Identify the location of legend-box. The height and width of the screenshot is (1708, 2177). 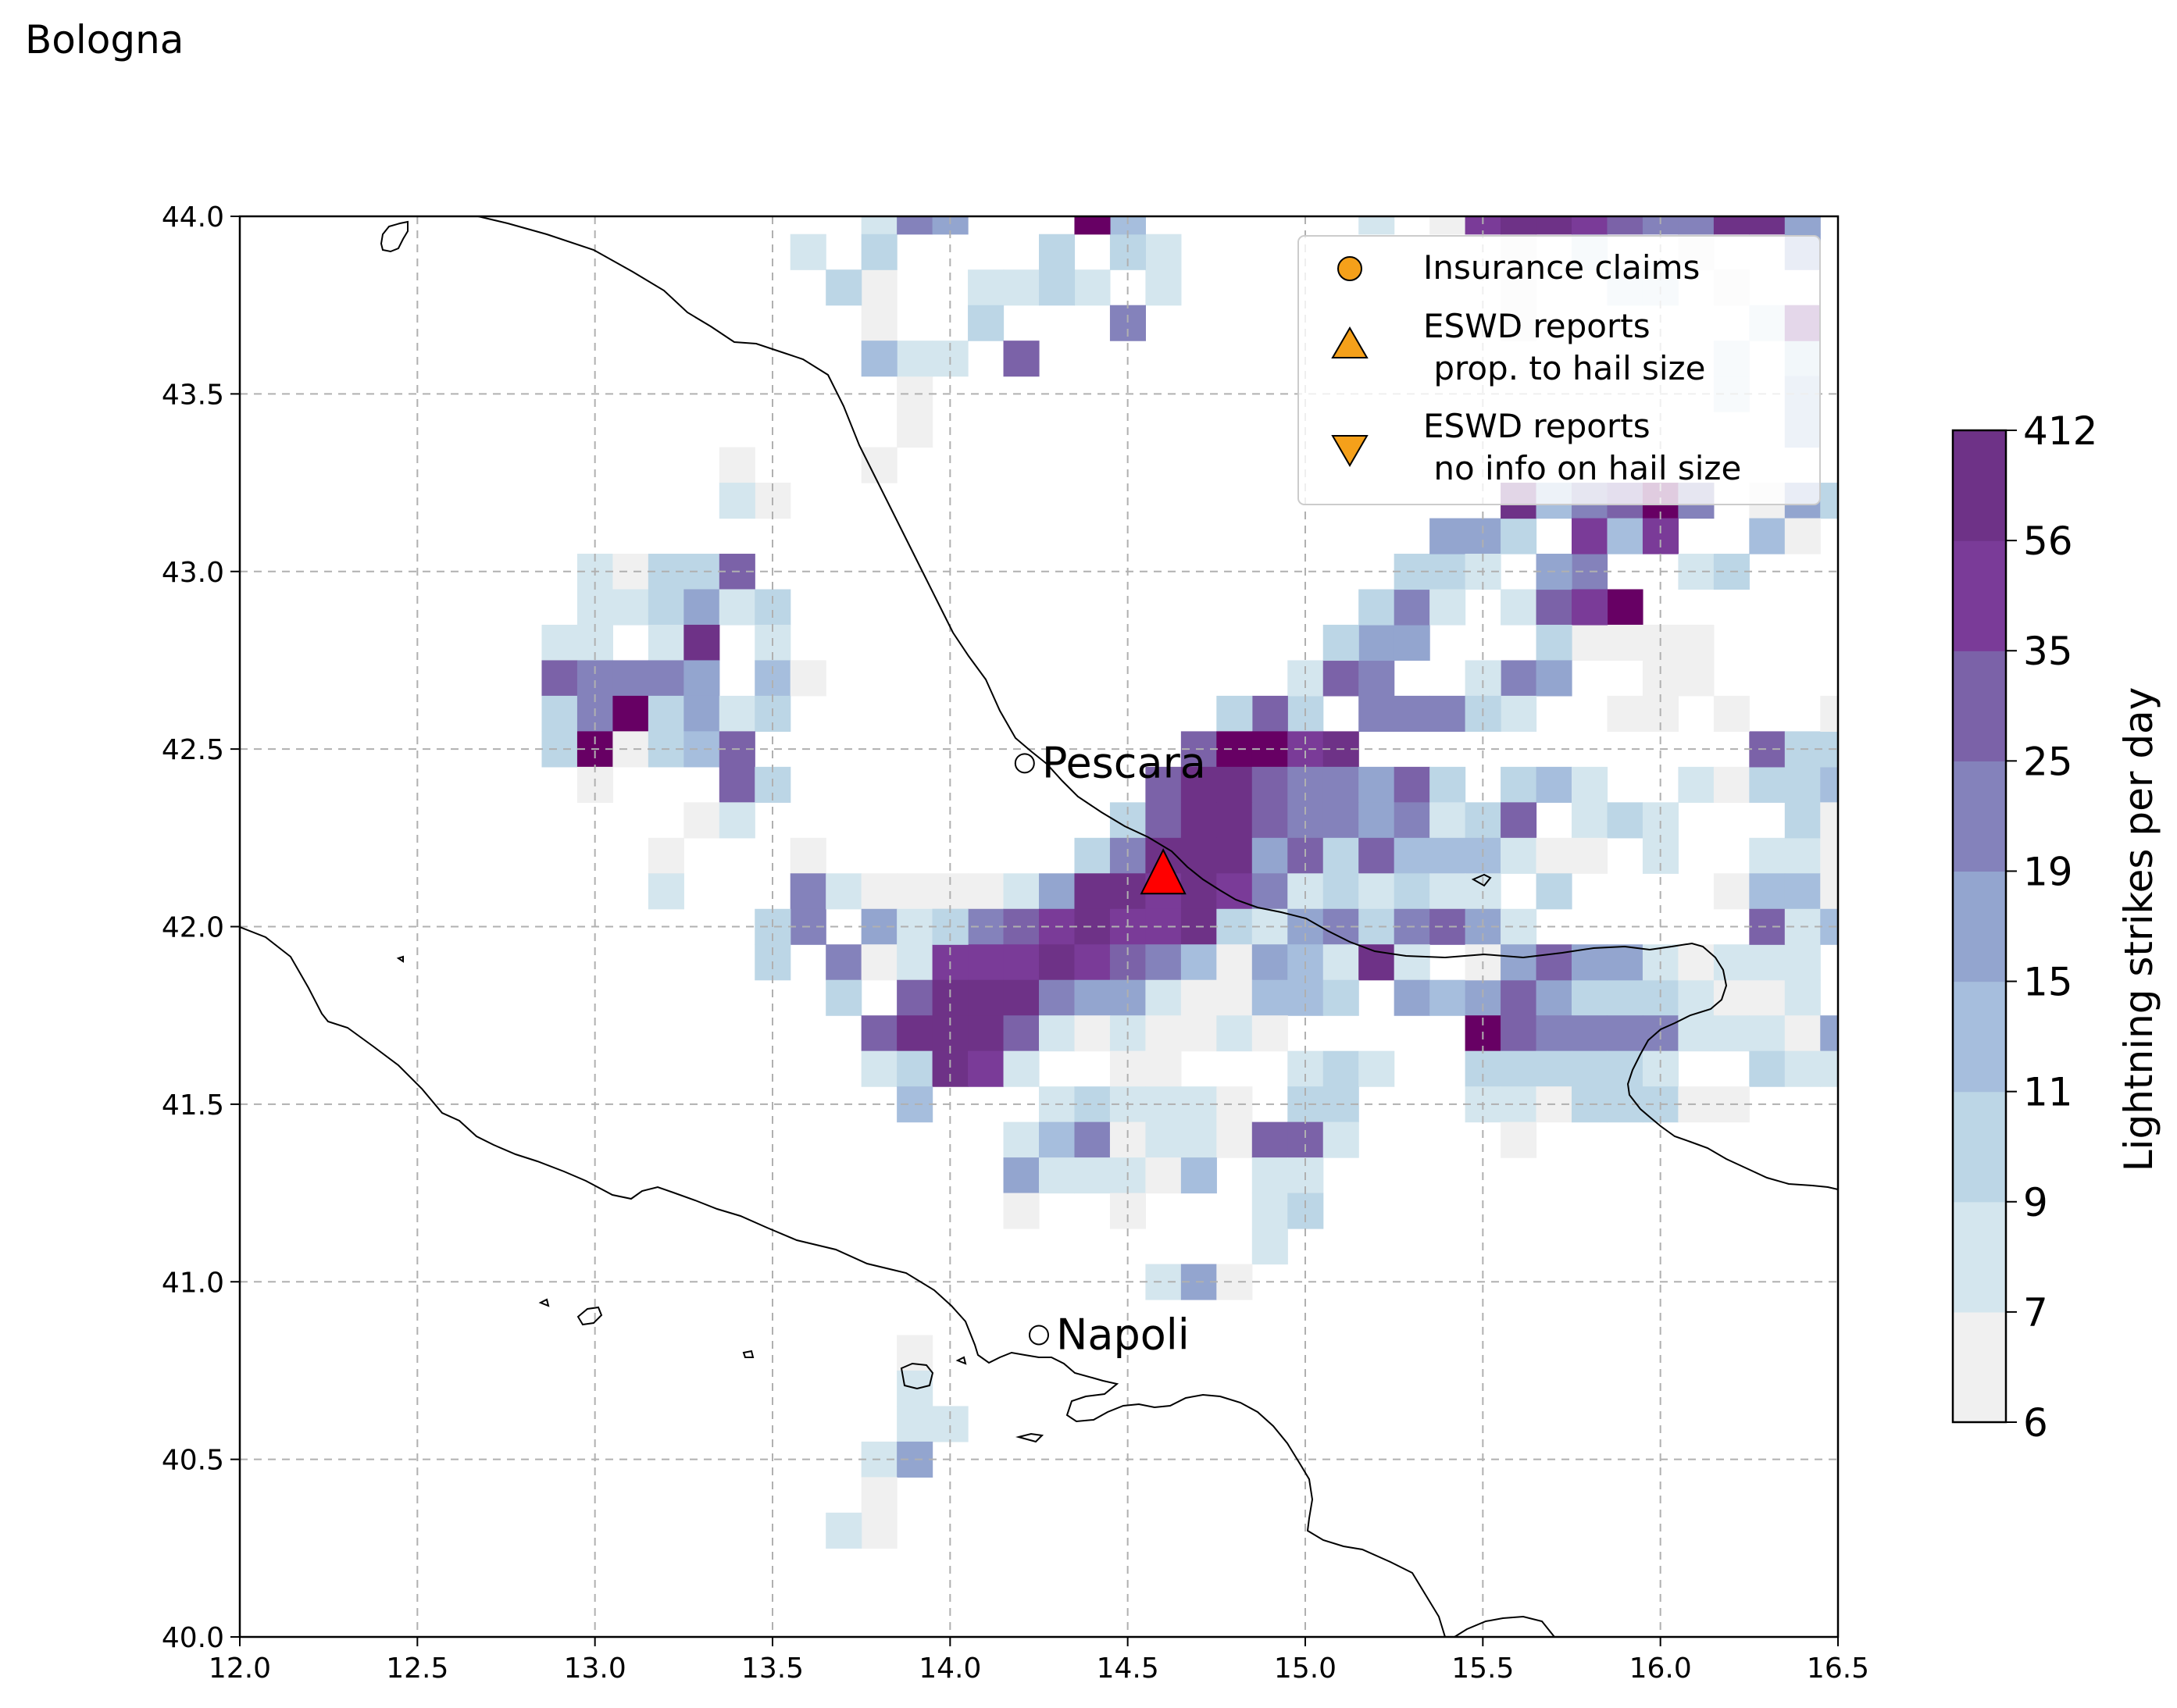
(1559, 370).